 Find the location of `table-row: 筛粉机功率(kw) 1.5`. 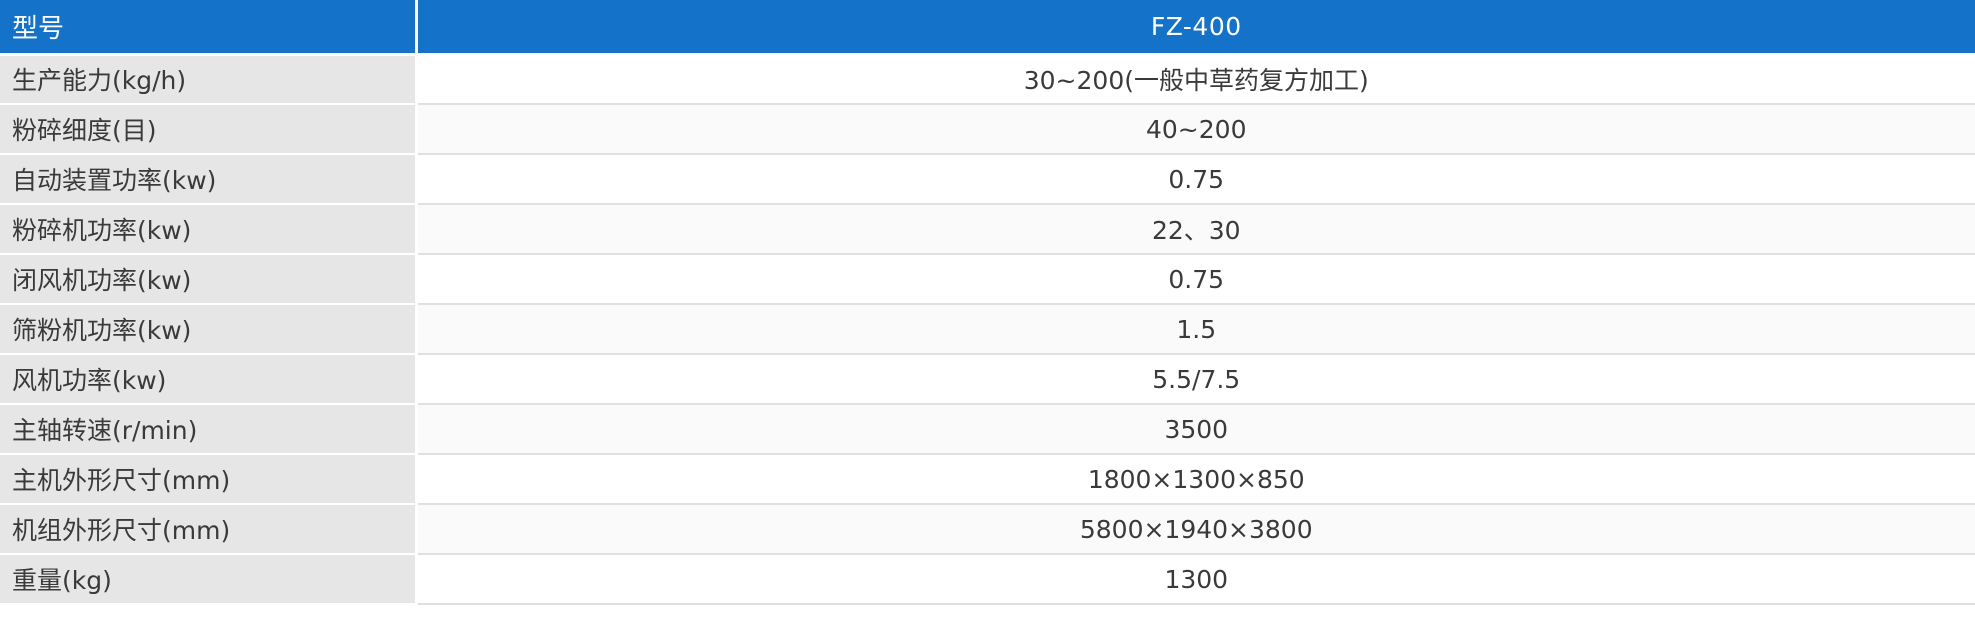

table-row: 筛粉机功率(kw) 1.5 is located at coordinates (987, 329).